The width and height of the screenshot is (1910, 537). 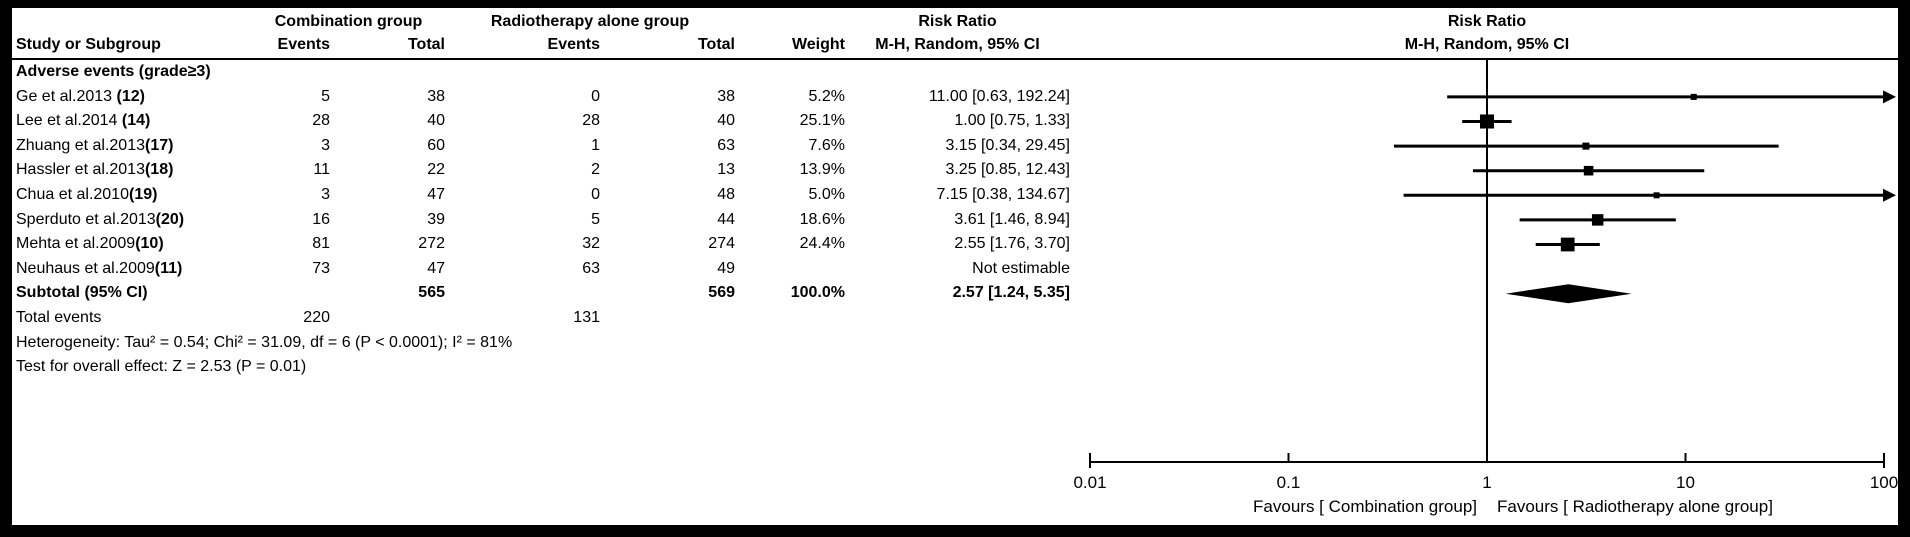 I want to click on study-name: Hassler et al.2013, so click(x=80, y=170).